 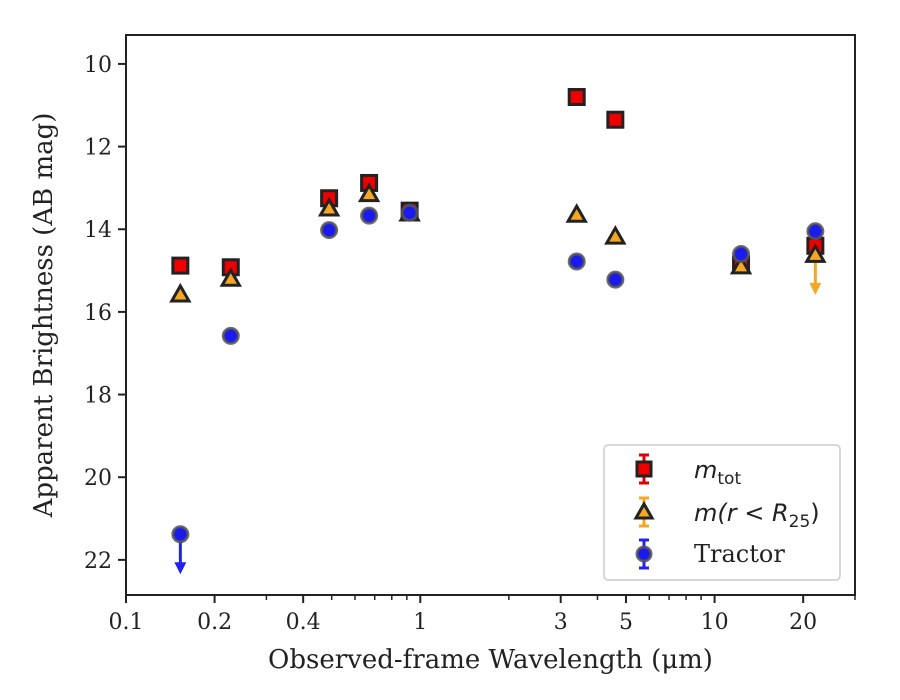 I want to click on legend-entry: m(r < R25), so click(x=726, y=514).